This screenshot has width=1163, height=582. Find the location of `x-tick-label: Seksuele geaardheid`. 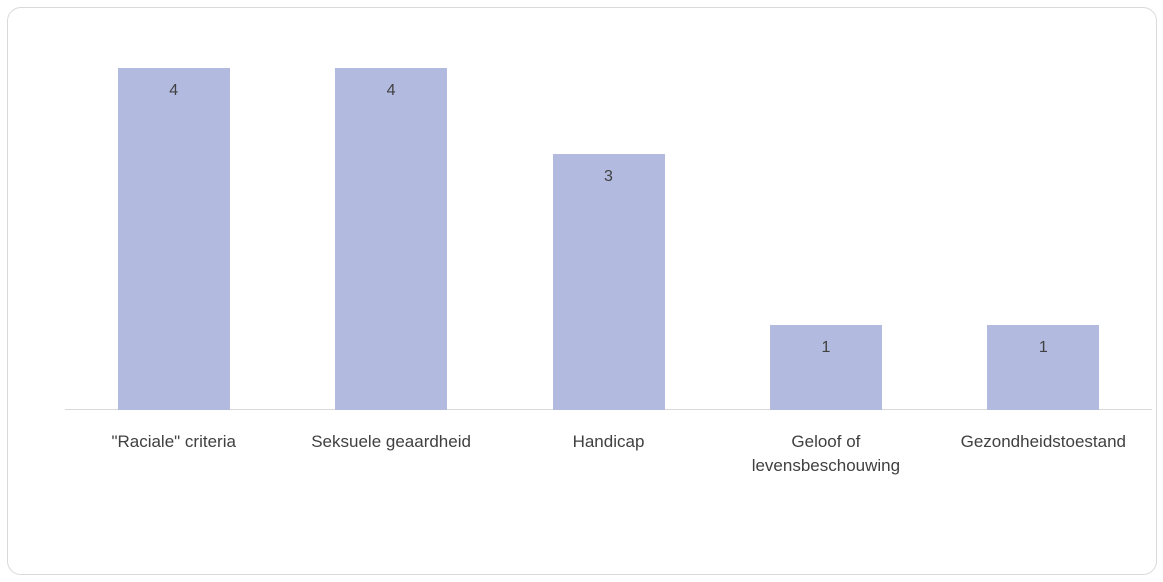

x-tick-label: Seksuele geaardheid is located at coordinates (391, 441).